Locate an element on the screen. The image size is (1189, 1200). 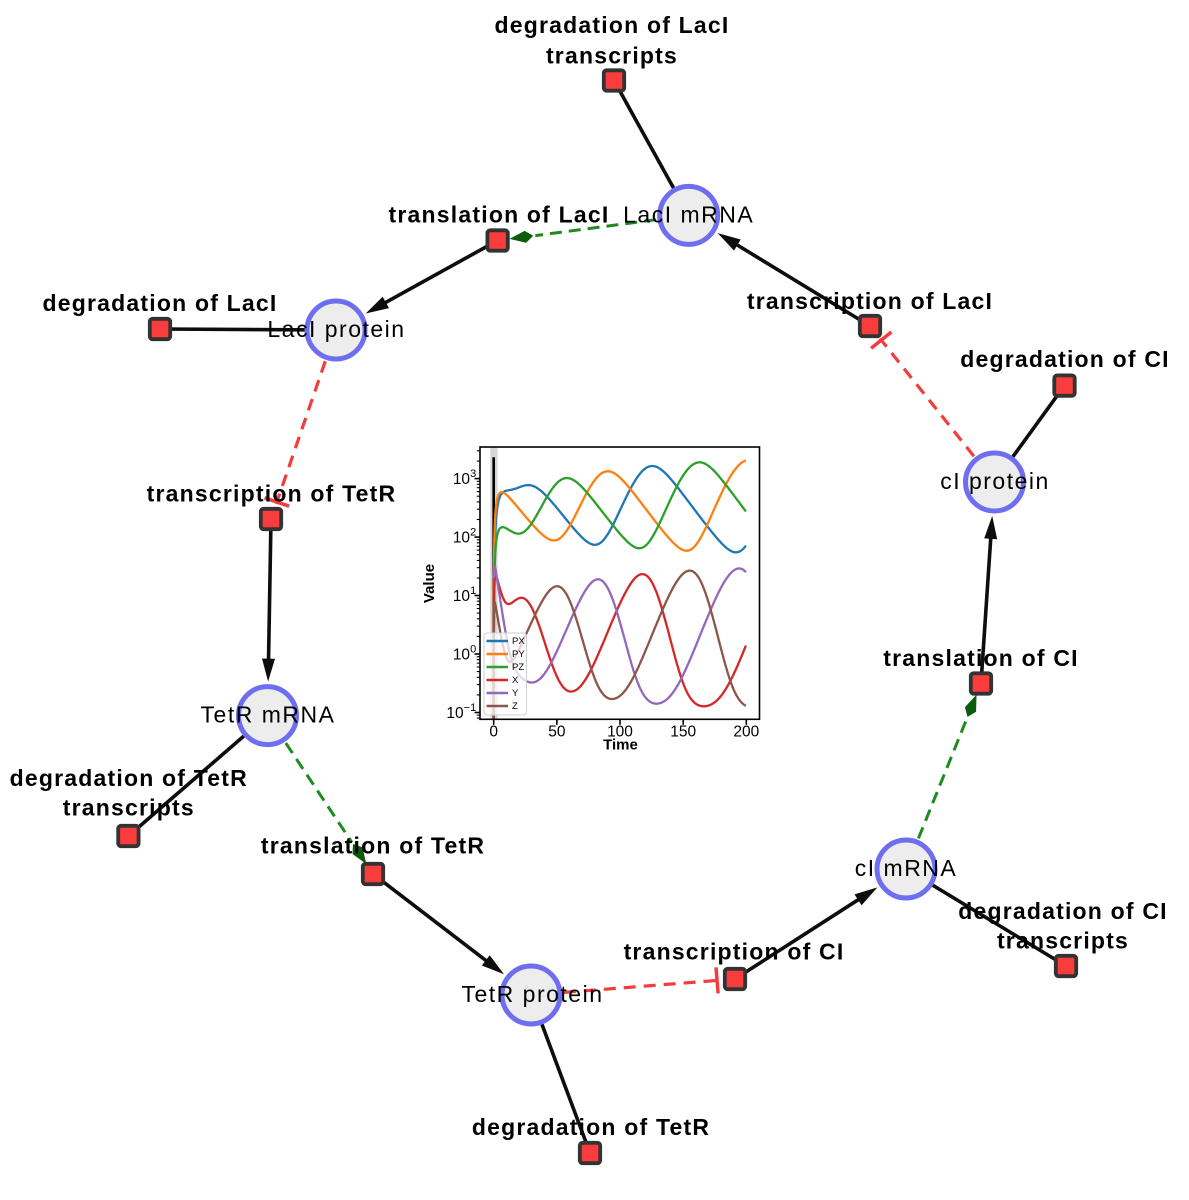
svg-text: transcription of CI is located at coordinates (734, 952).